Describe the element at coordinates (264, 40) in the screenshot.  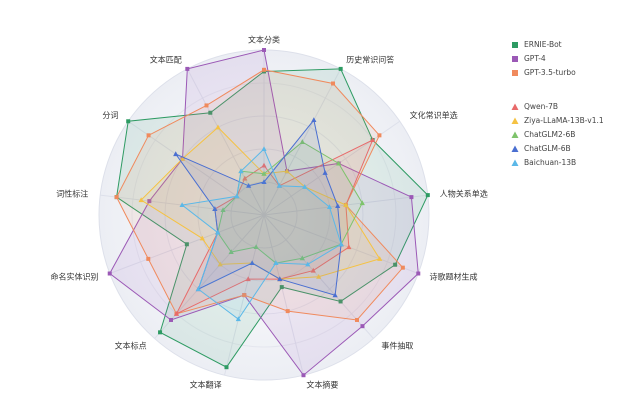
I see `axis-label: 文本分类` at that location.